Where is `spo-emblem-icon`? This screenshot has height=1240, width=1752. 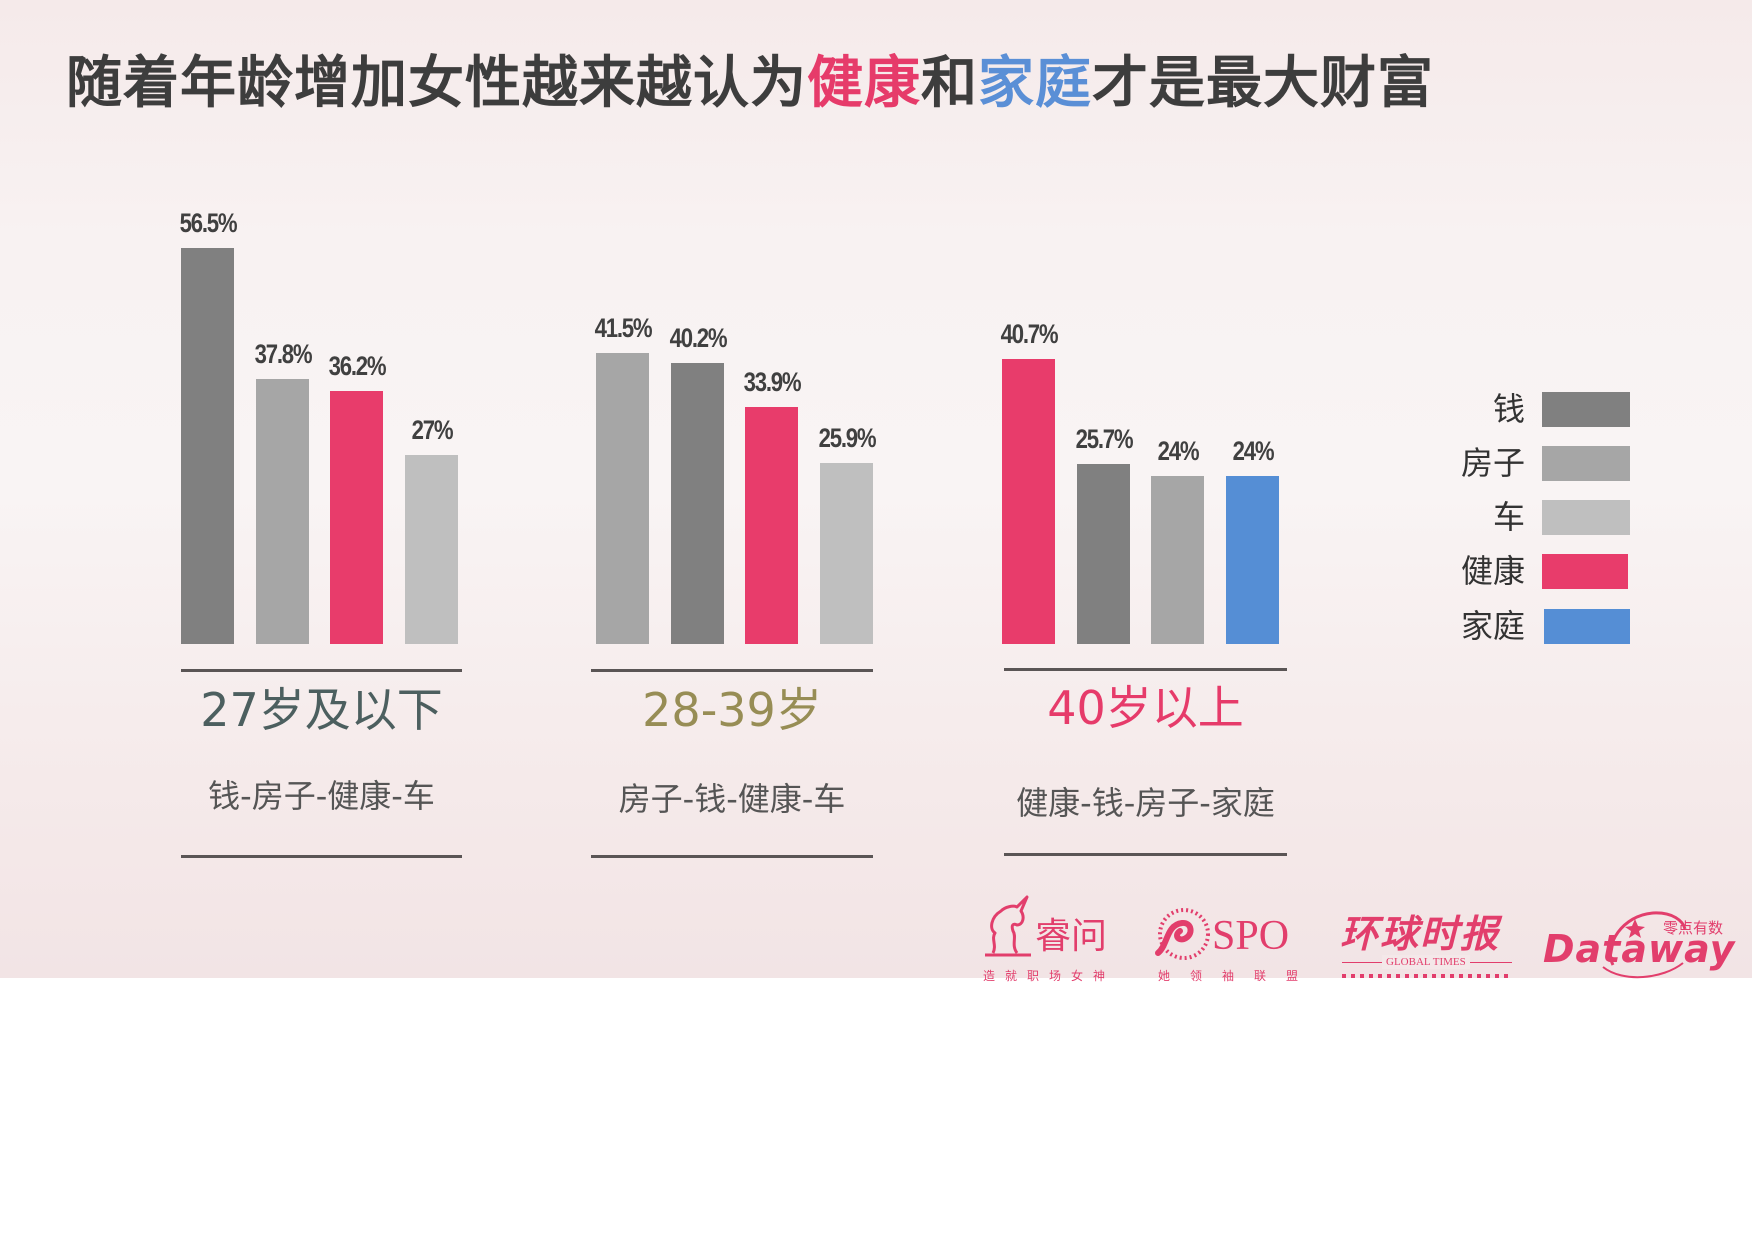
spo-emblem-icon is located at coordinates (1182, 934).